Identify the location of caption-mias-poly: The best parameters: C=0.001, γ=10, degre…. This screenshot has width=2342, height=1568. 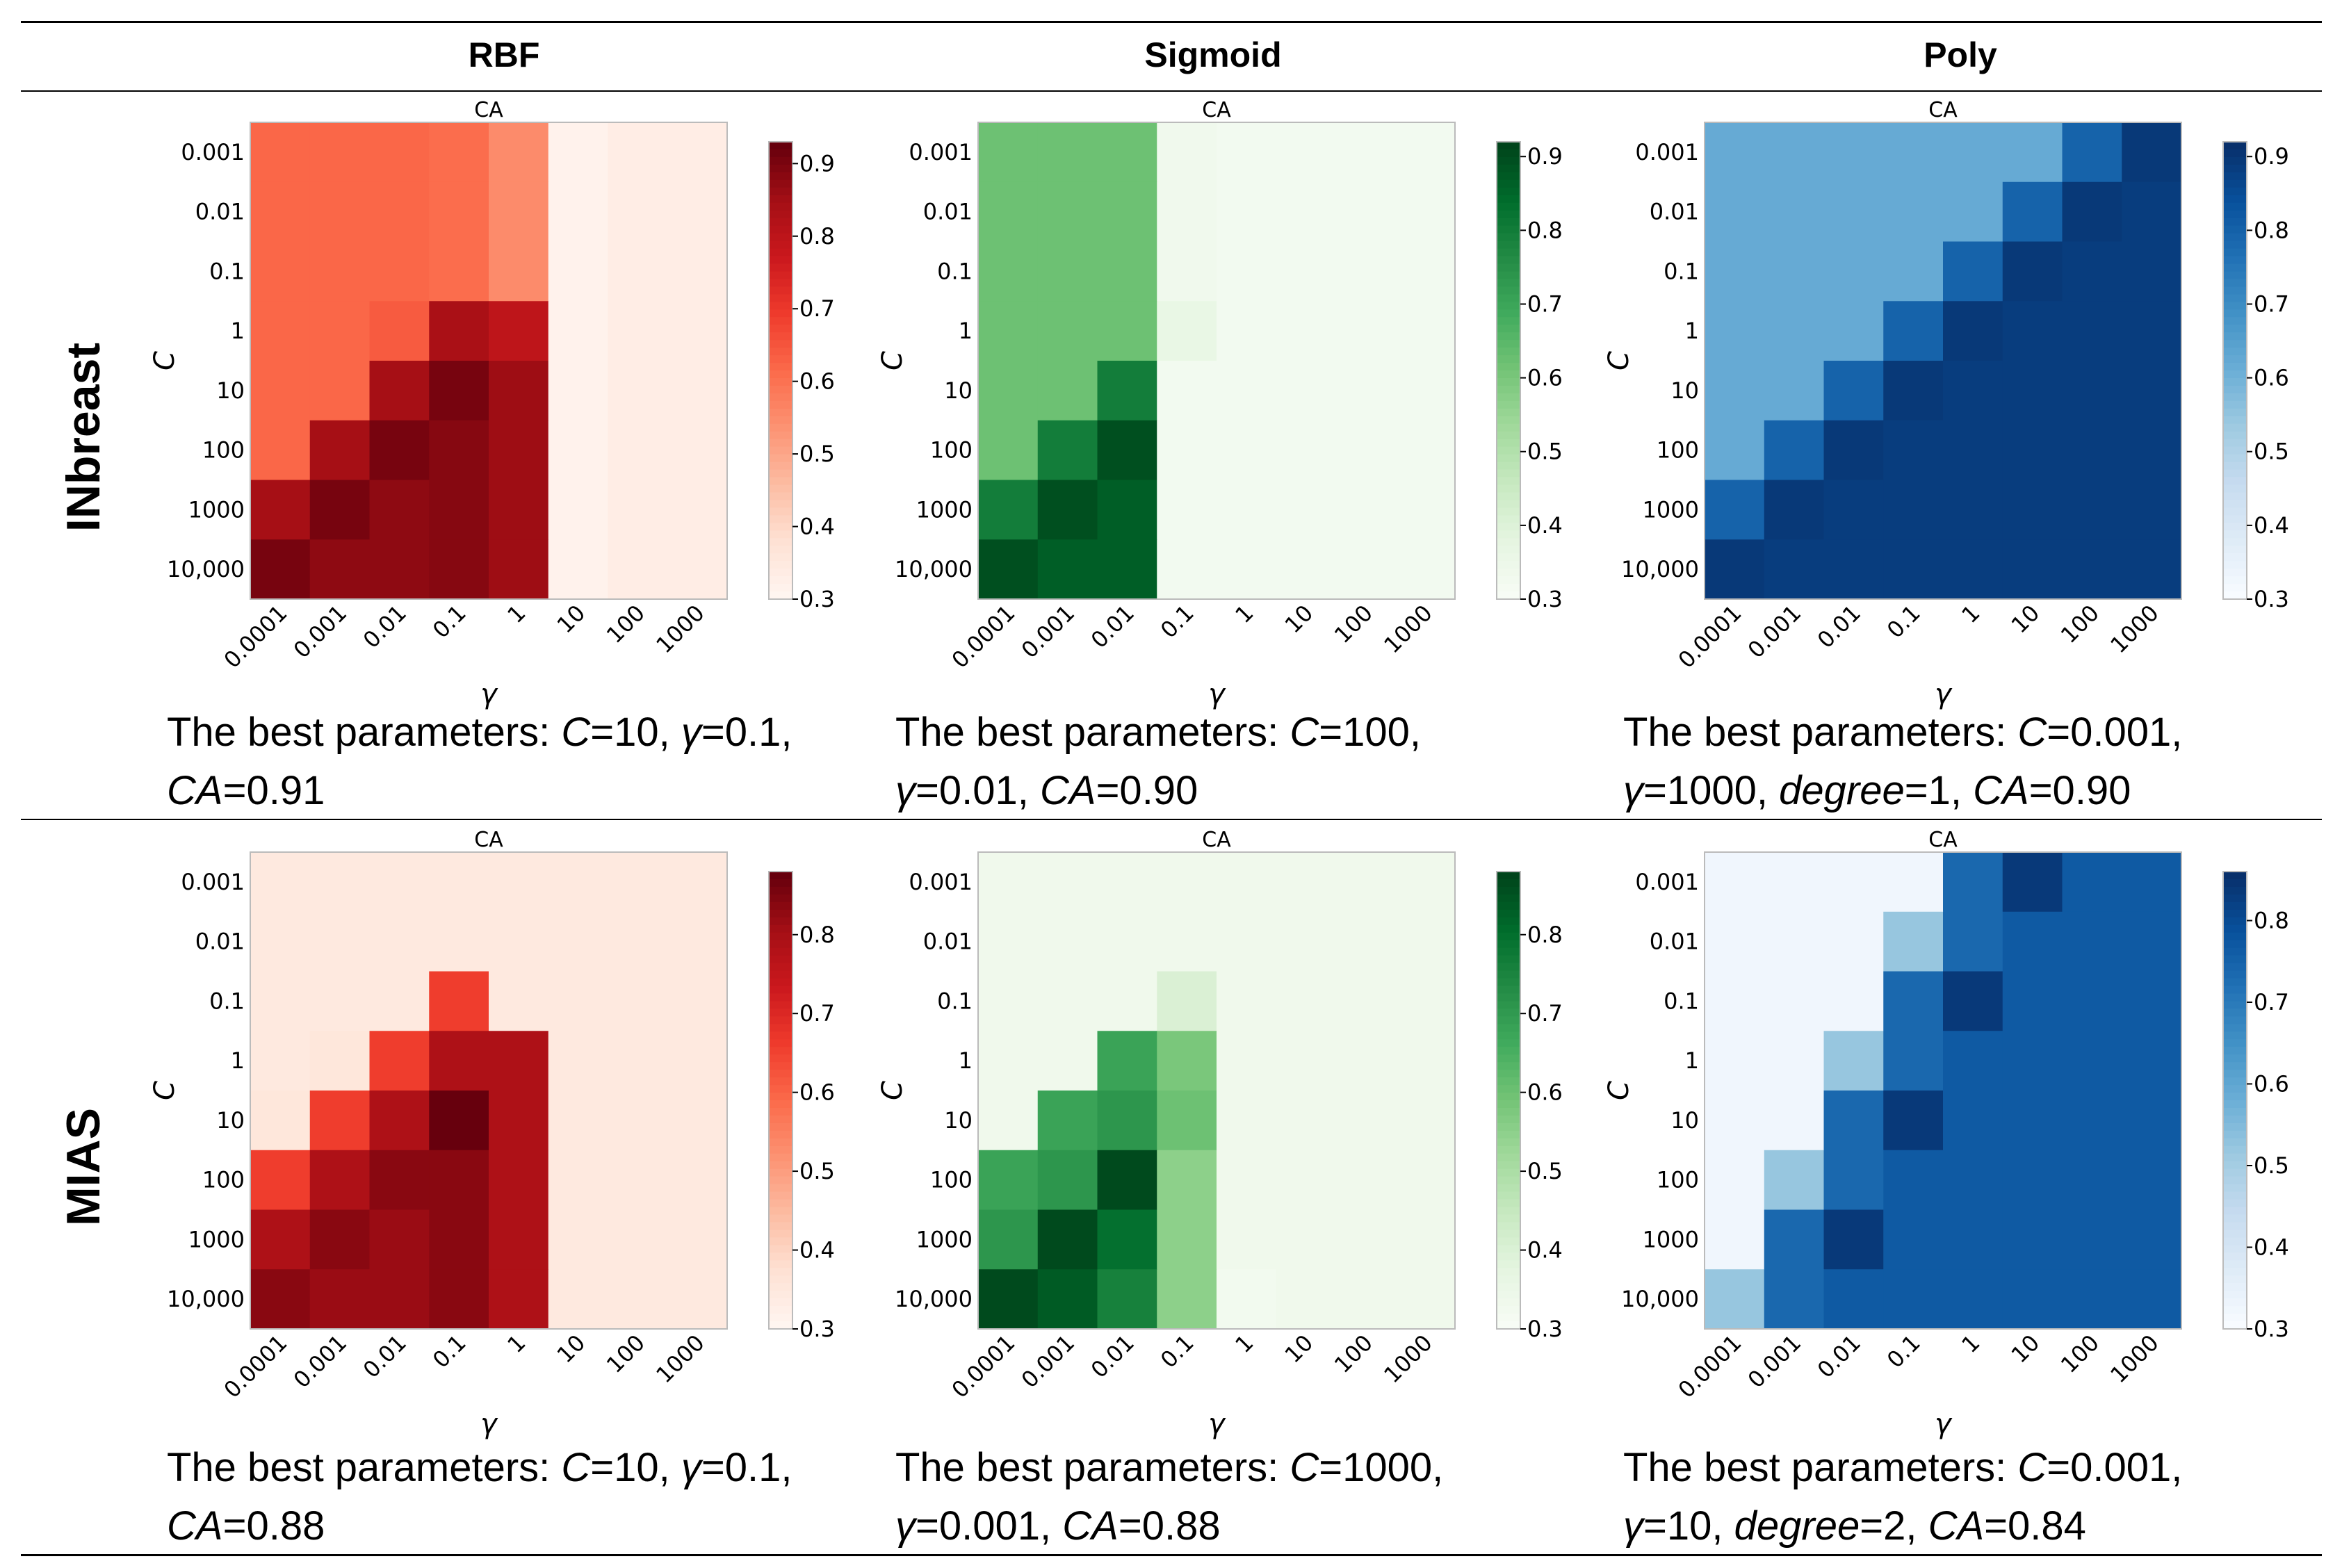
(1970, 1497).